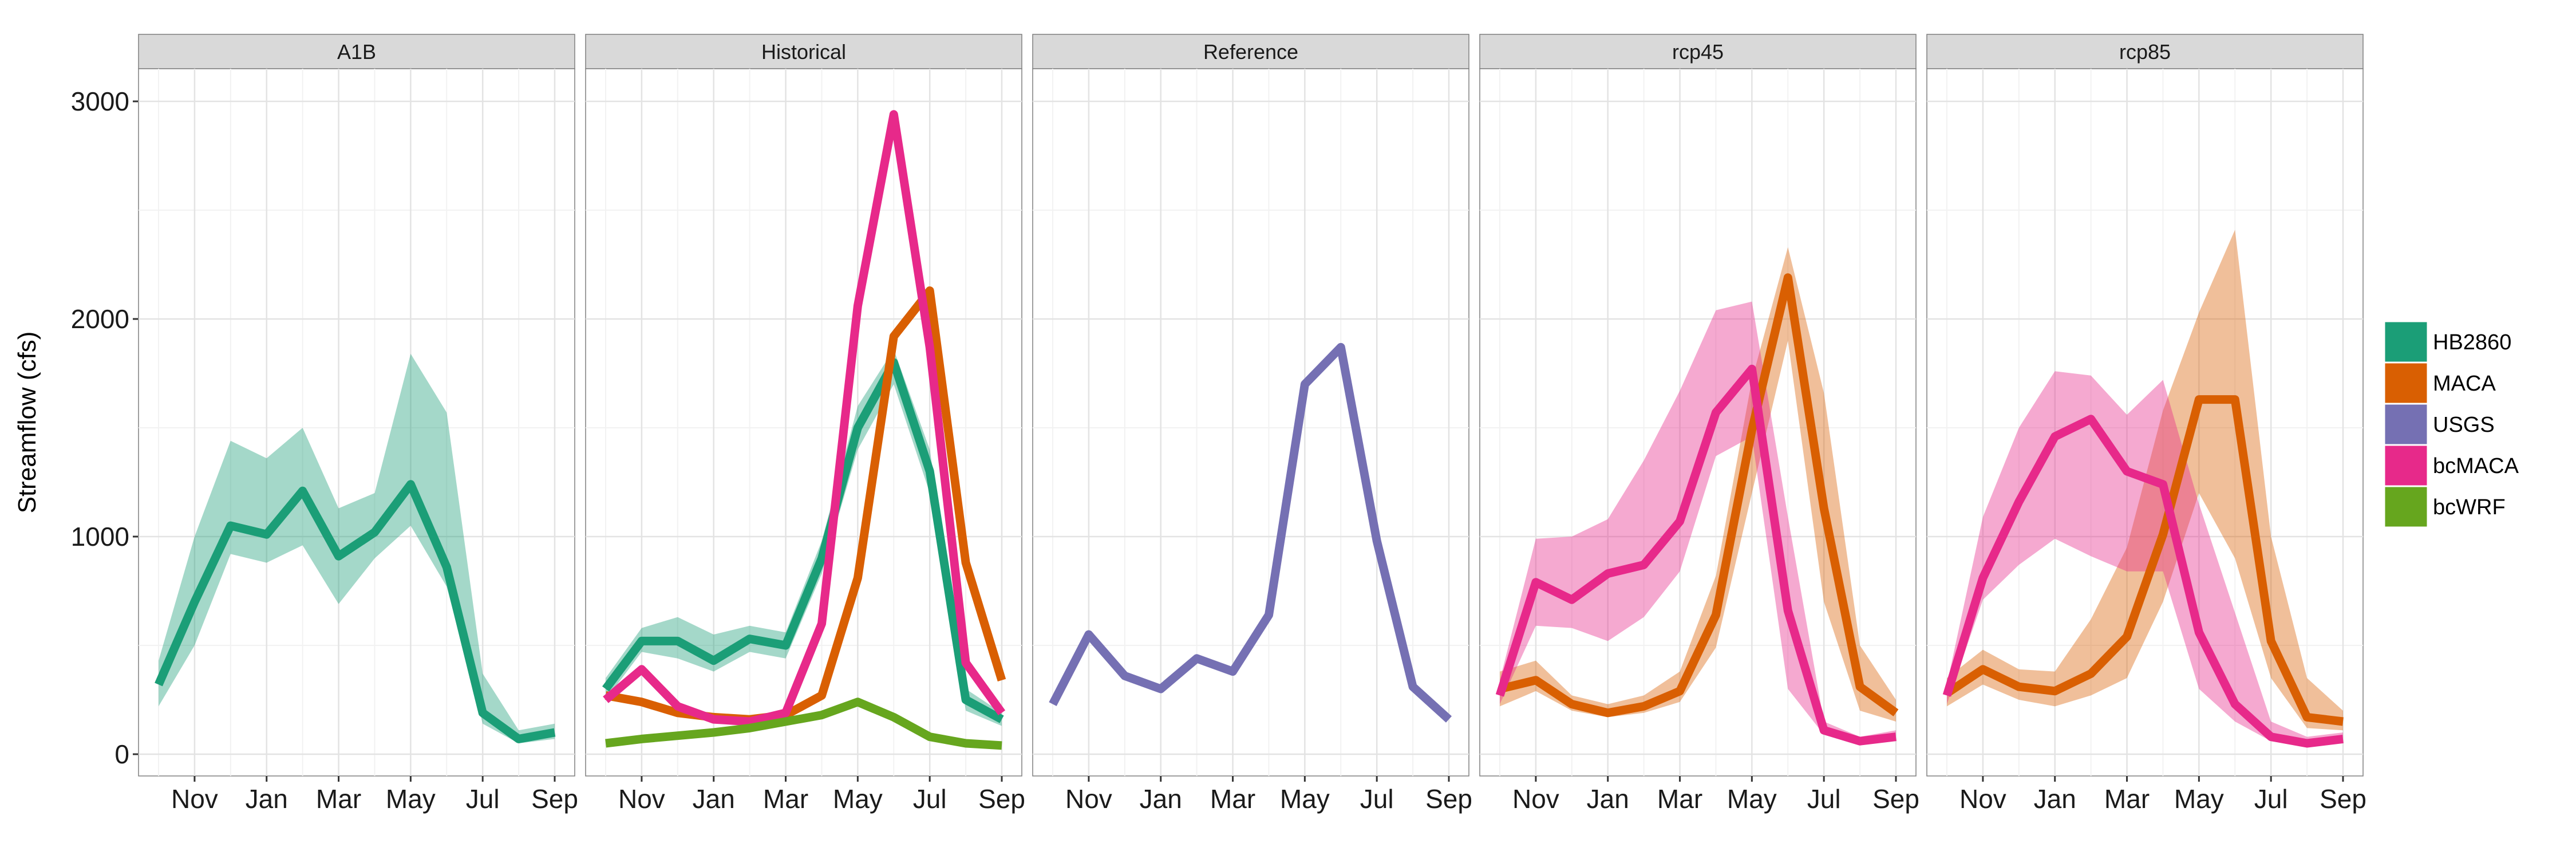 The image size is (2576, 859). I want to click on series-line-usgs, so click(1250, 532).